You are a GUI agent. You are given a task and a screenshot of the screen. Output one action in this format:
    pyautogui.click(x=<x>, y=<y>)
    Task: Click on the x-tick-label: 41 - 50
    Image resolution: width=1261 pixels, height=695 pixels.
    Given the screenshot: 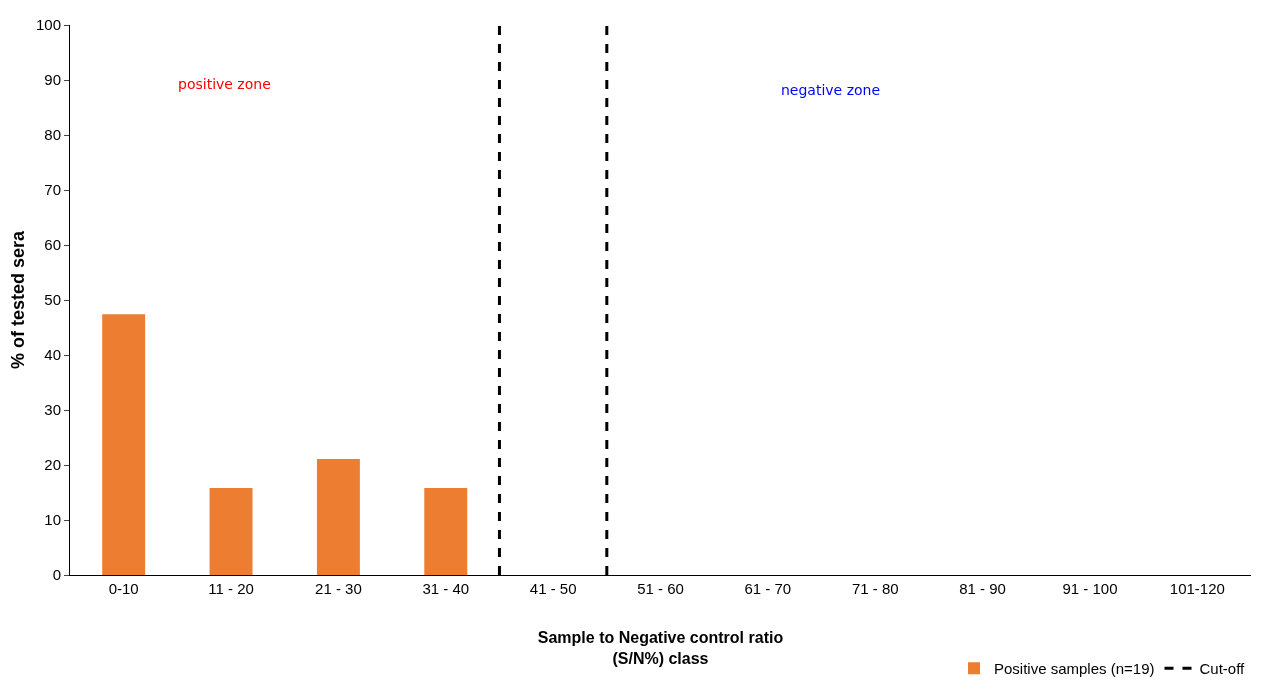 What is the action you would take?
    pyautogui.click(x=553, y=588)
    